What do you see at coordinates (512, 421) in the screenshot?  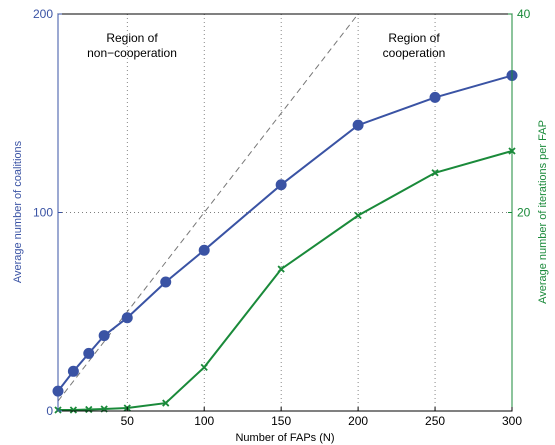 I see `x-tick-label: 300` at bounding box center [512, 421].